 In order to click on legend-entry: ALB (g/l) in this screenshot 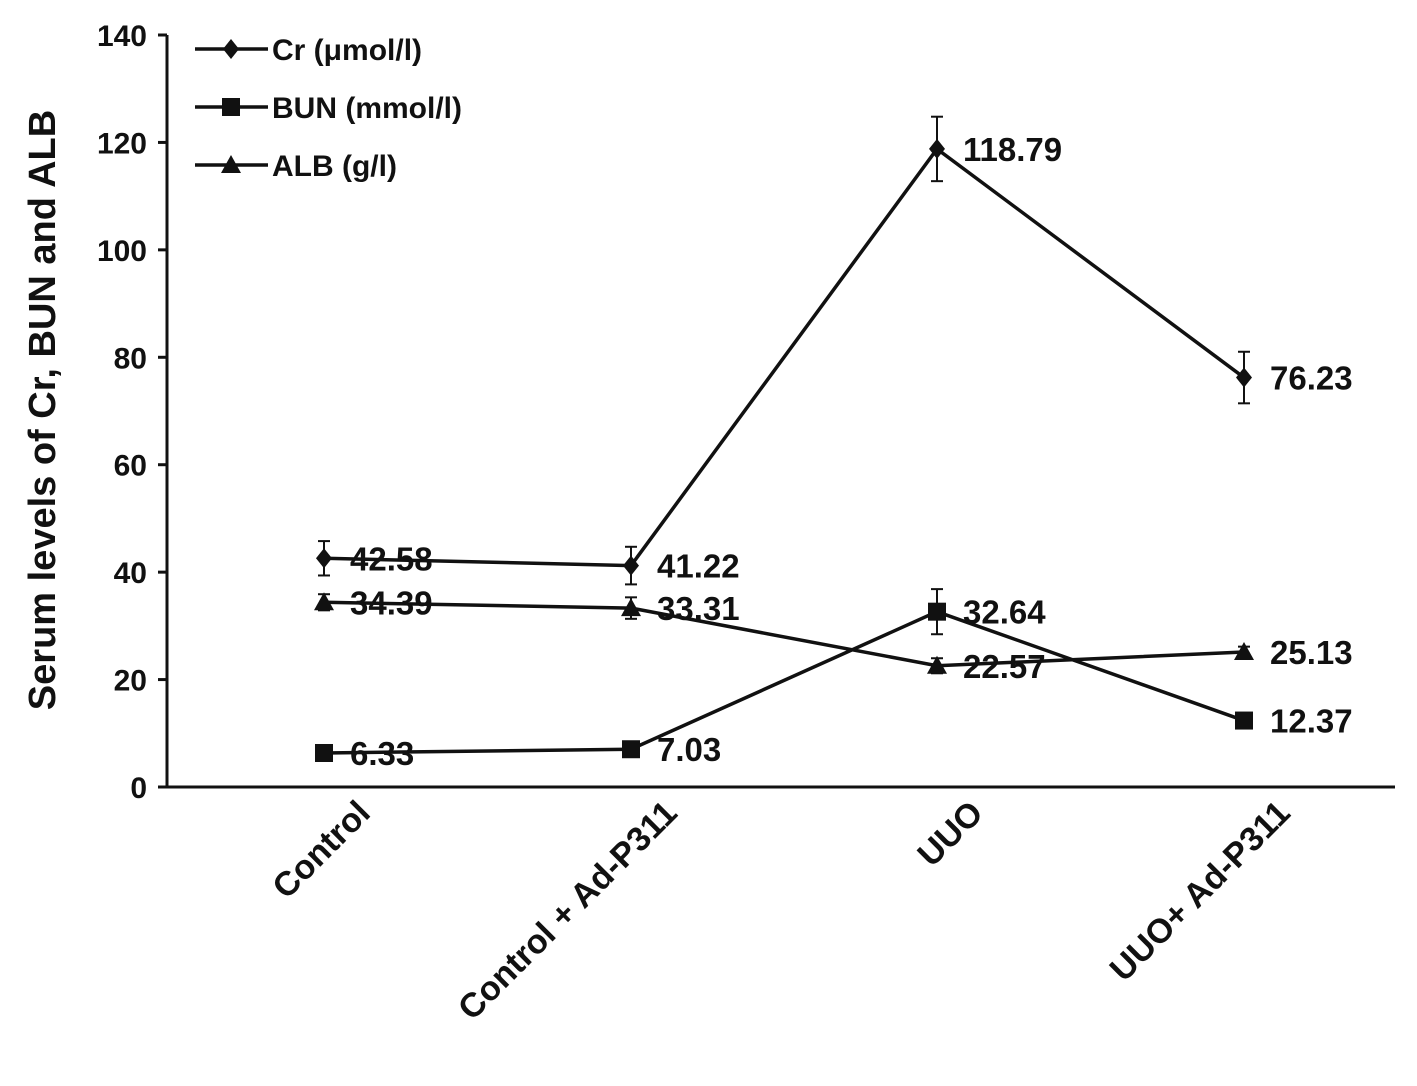, I will do `click(334, 166)`.